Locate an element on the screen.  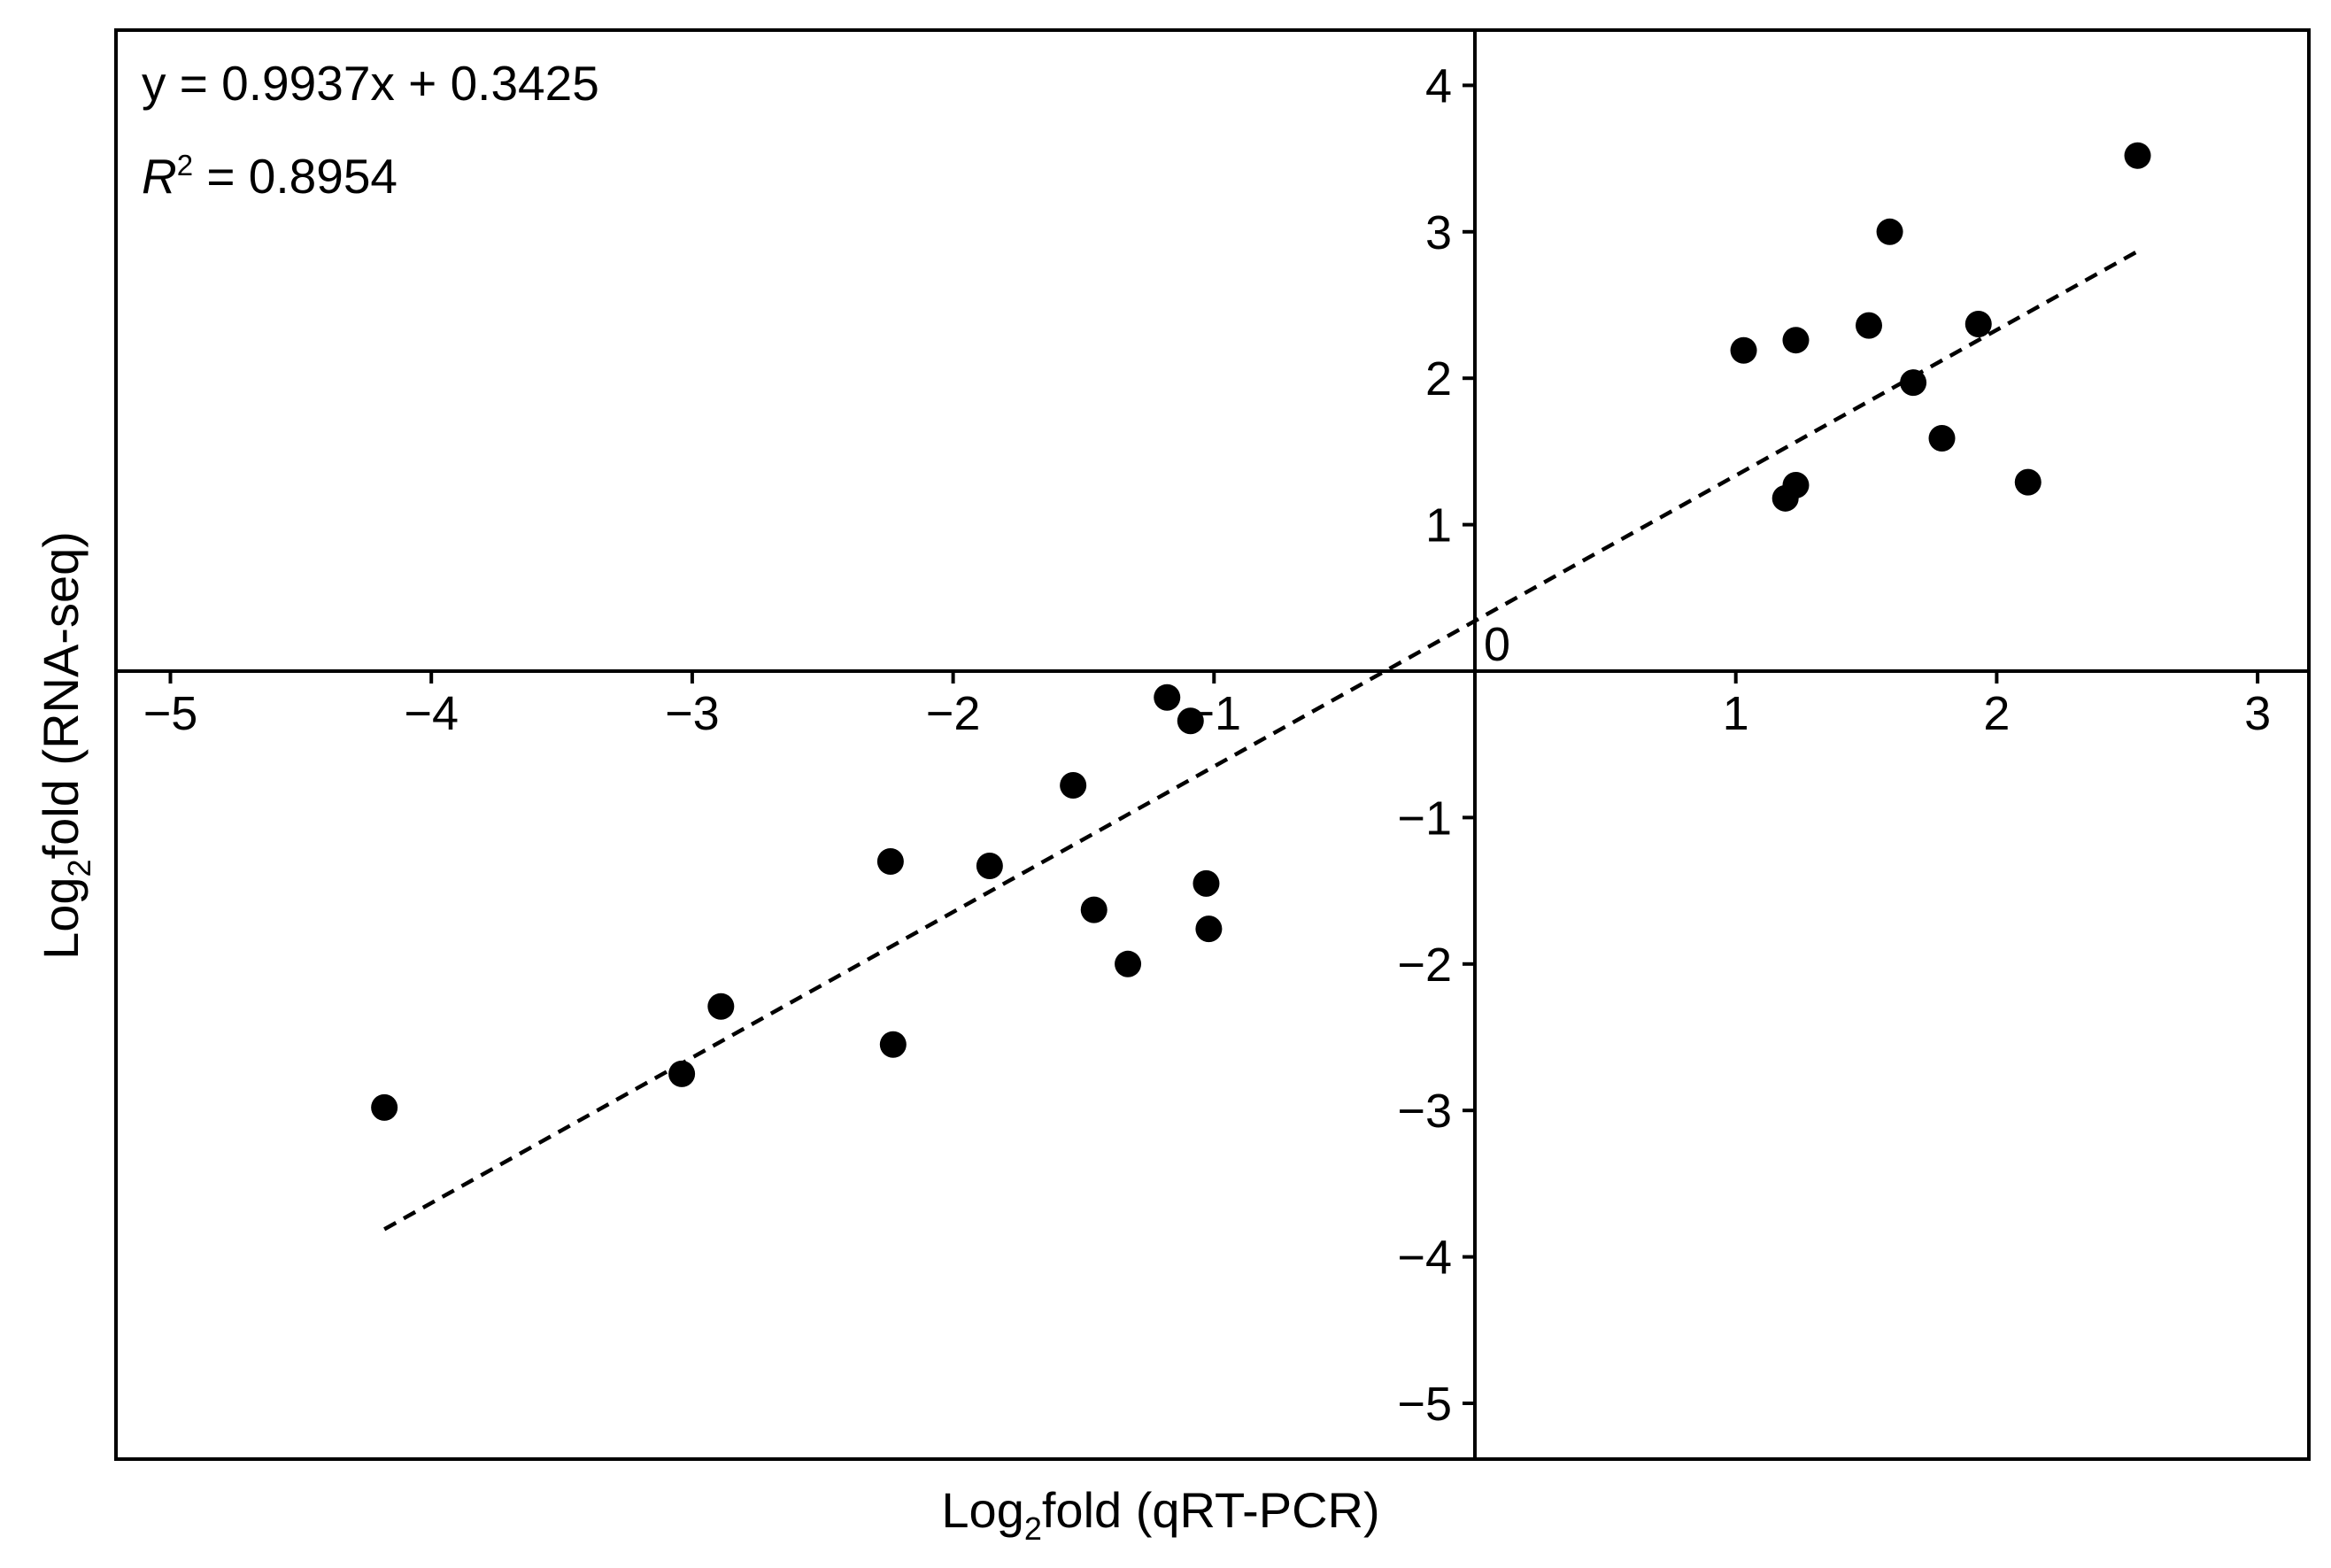
y-axis-label-rest: fold (RNA-seq) is located at coordinates (61, 695).